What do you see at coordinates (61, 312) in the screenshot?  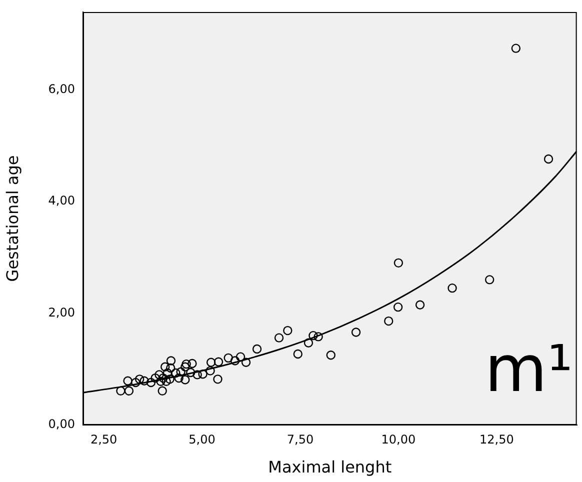 I see `y-tick-label: 2,00` at bounding box center [61, 312].